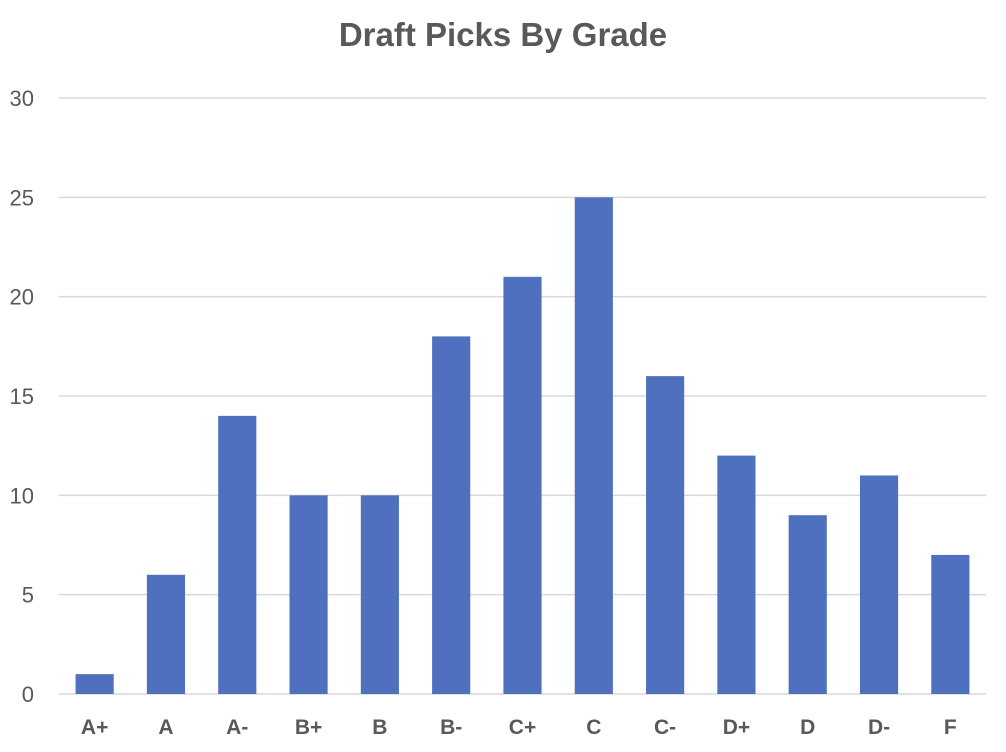 The width and height of the screenshot is (1006, 752). What do you see at coordinates (879, 727) in the screenshot?
I see `x-tick-label: D-` at bounding box center [879, 727].